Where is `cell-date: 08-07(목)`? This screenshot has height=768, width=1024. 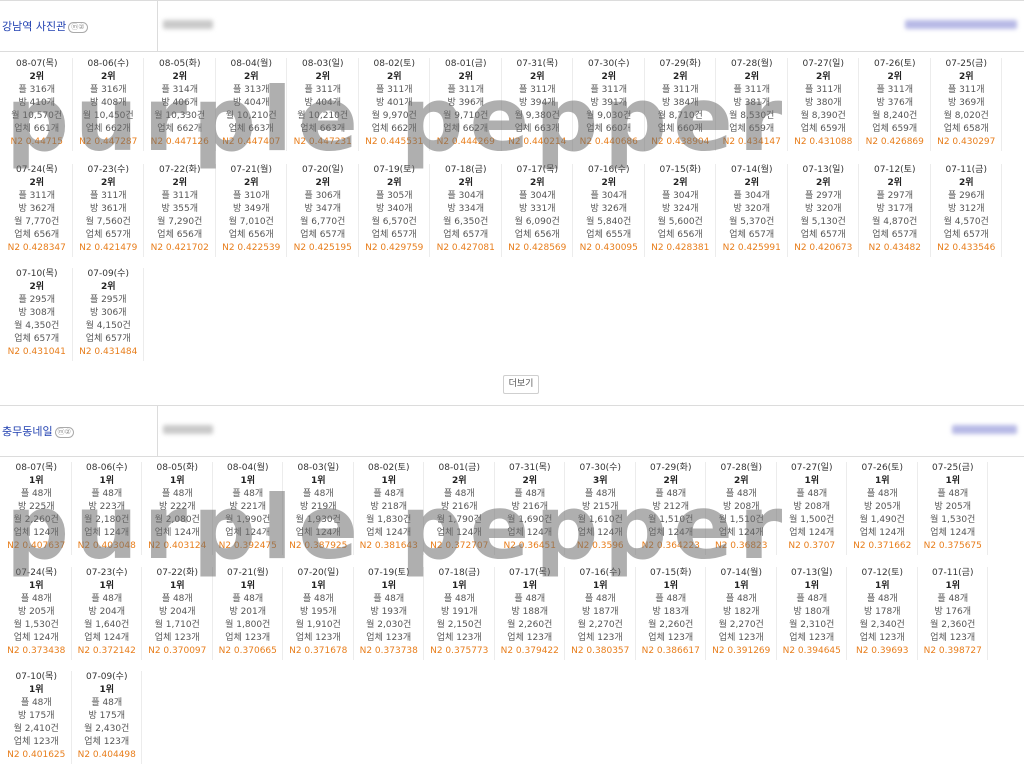 cell-date: 08-07(목) is located at coordinates (37, 64).